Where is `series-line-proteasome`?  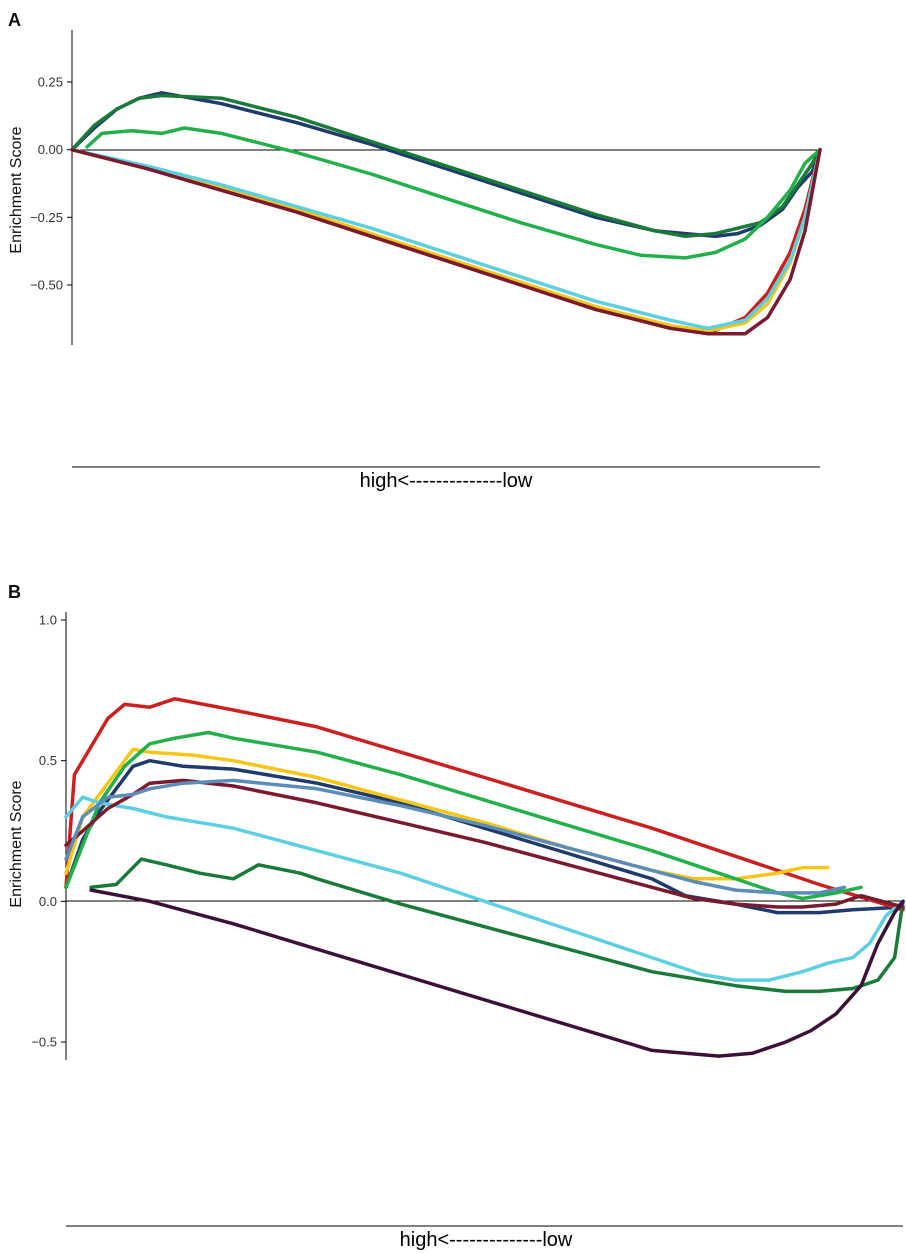
series-line-proteasome is located at coordinates (497, 973).